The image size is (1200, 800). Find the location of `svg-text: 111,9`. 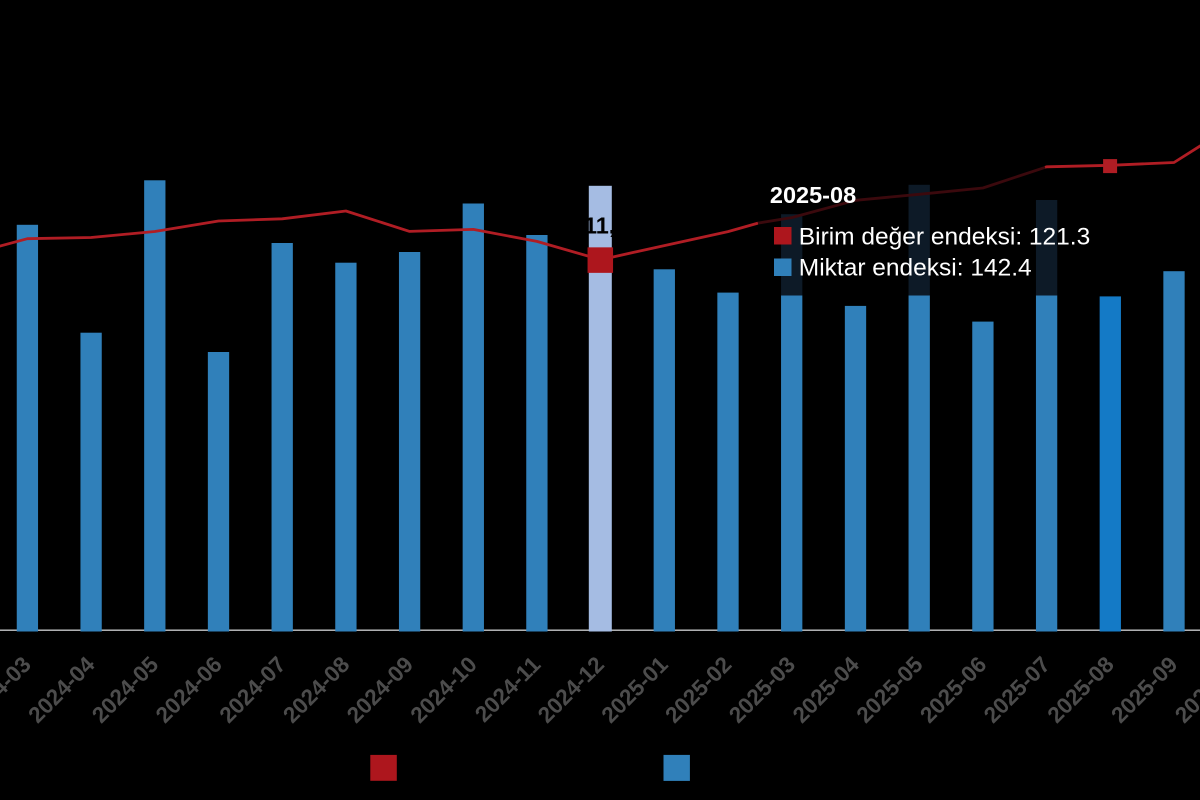

svg-text: 111,9 is located at coordinates (600, 225).